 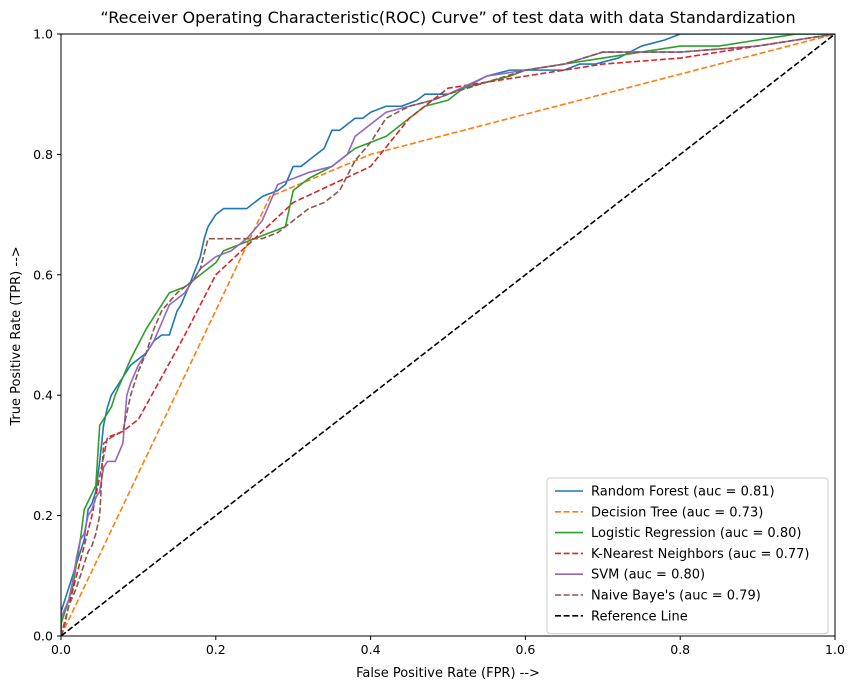 What do you see at coordinates (43, 34) in the screenshot?
I see `y-tick-label: 1.0` at bounding box center [43, 34].